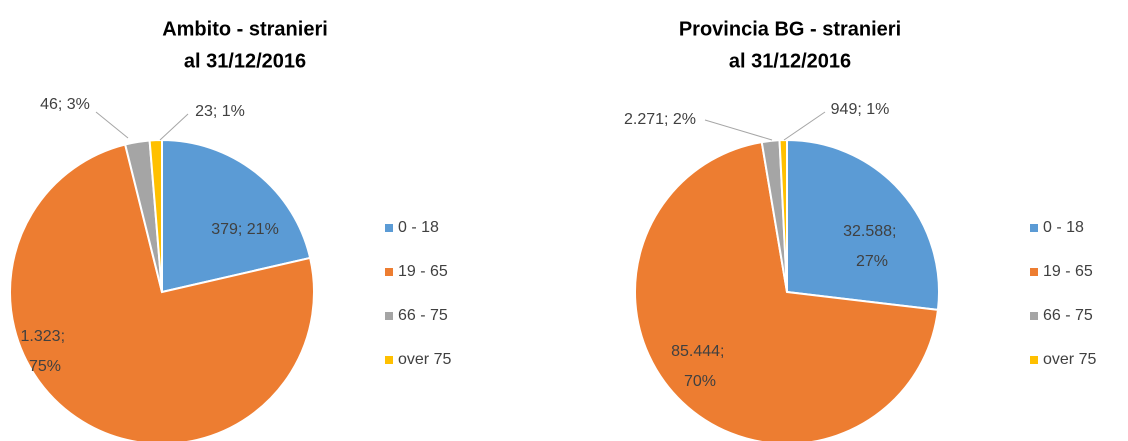 This screenshot has width=1128, height=441. Describe the element at coordinates (860, 109) in the screenshot. I see `data-label: 949; 1%` at that location.